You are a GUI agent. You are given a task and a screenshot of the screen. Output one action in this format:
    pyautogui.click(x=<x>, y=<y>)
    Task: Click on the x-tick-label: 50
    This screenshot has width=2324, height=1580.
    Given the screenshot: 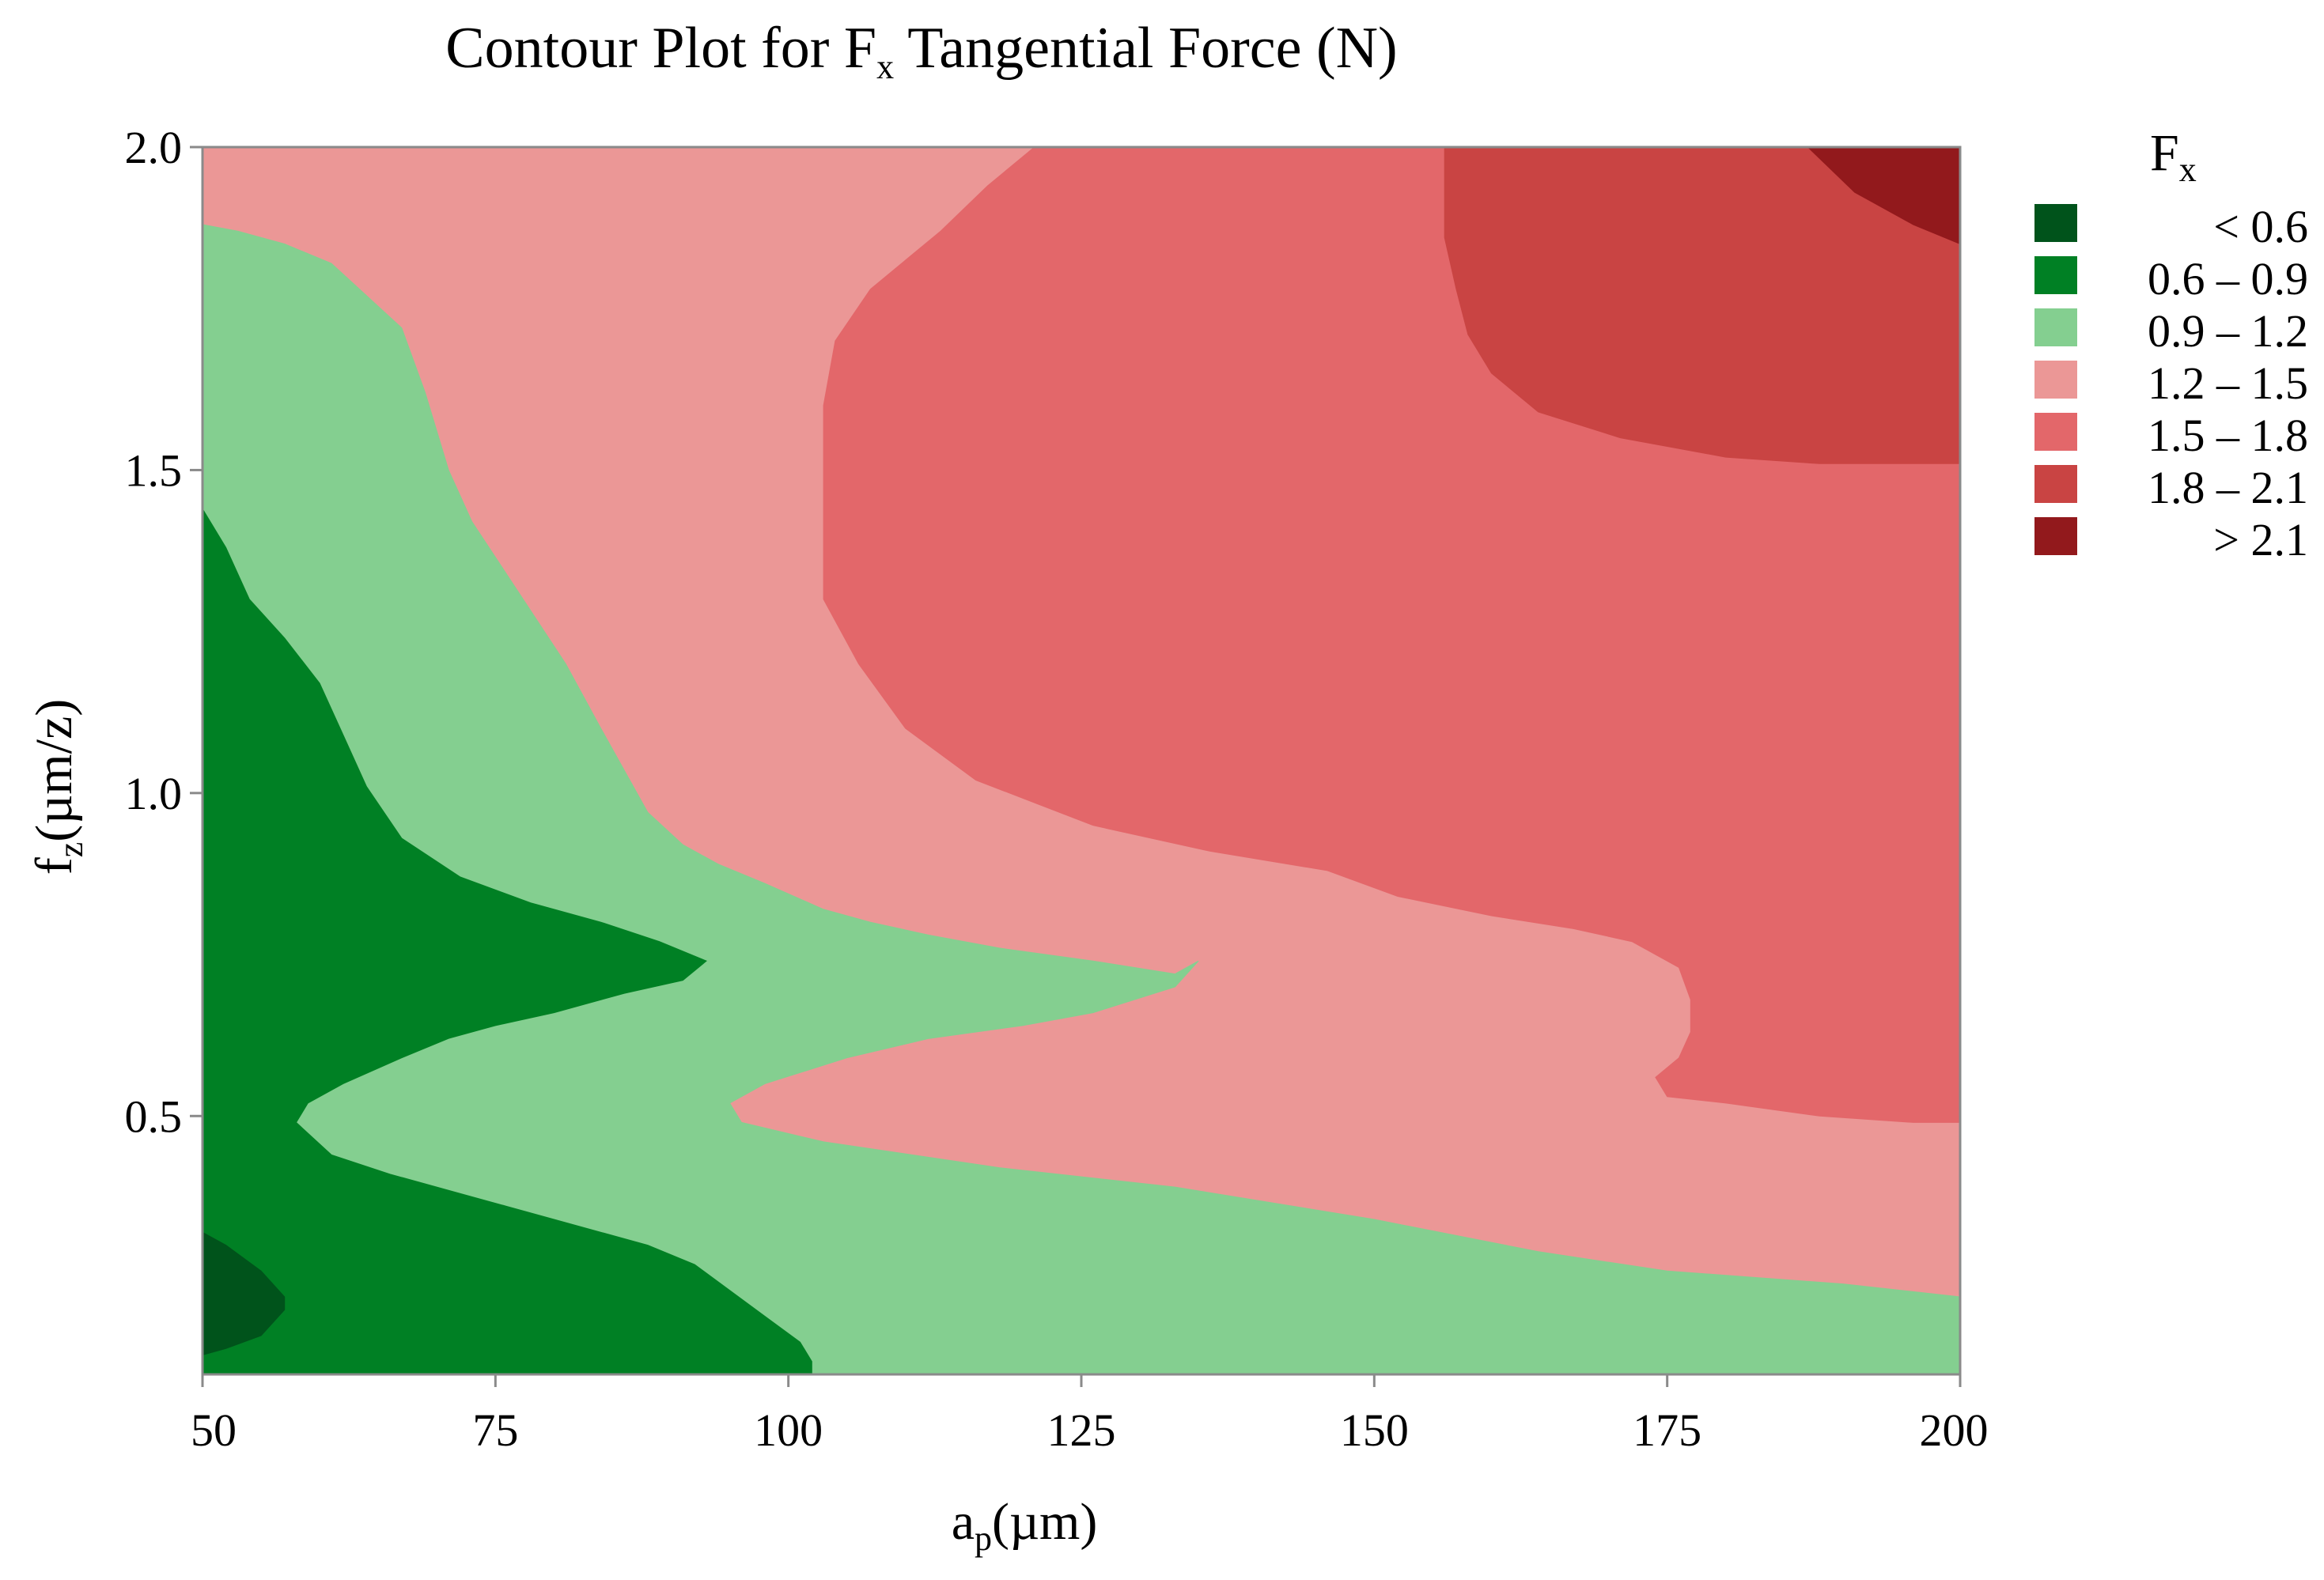 What is the action you would take?
    pyautogui.click(x=214, y=1430)
    